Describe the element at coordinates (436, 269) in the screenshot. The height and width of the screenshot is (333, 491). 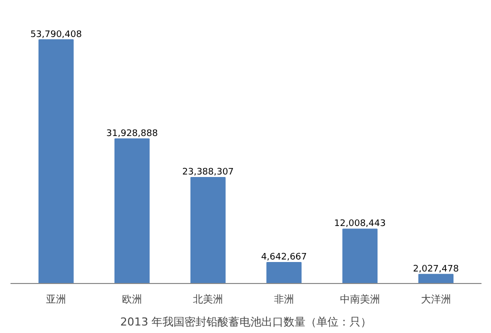
I see `data-label: 2,027,478` at that location.